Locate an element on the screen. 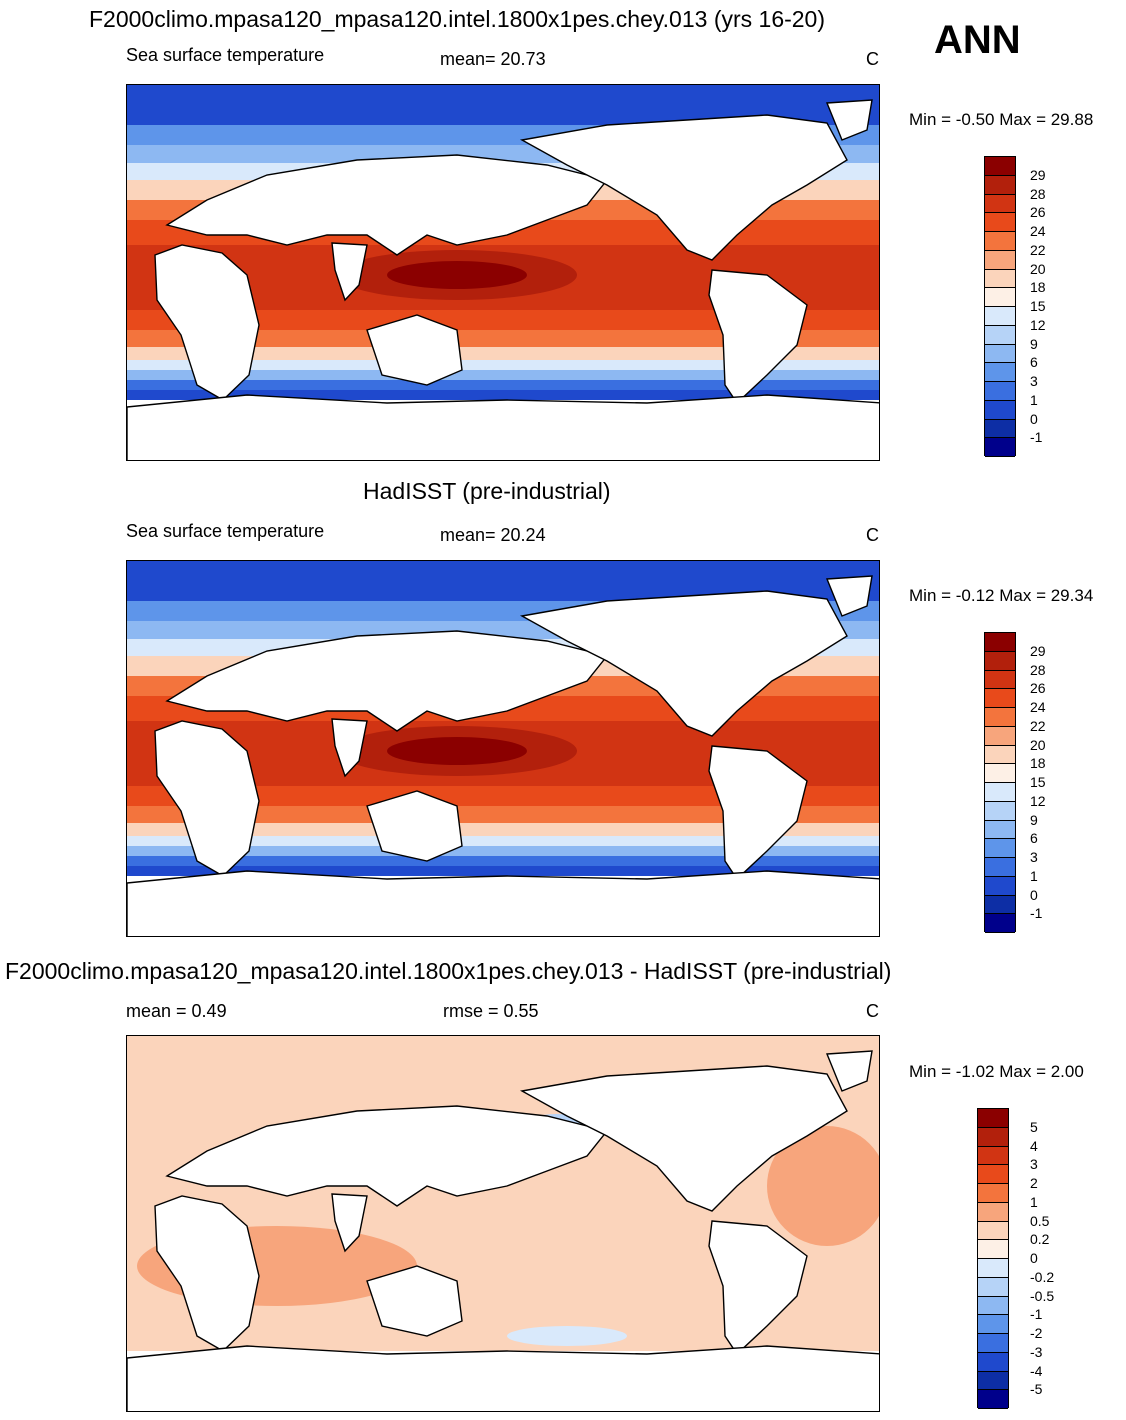 The height and width of the screenshot is (1420, 1126). panel2-colorbar-tick-label: 24 is located at coordinates (1038, 707).